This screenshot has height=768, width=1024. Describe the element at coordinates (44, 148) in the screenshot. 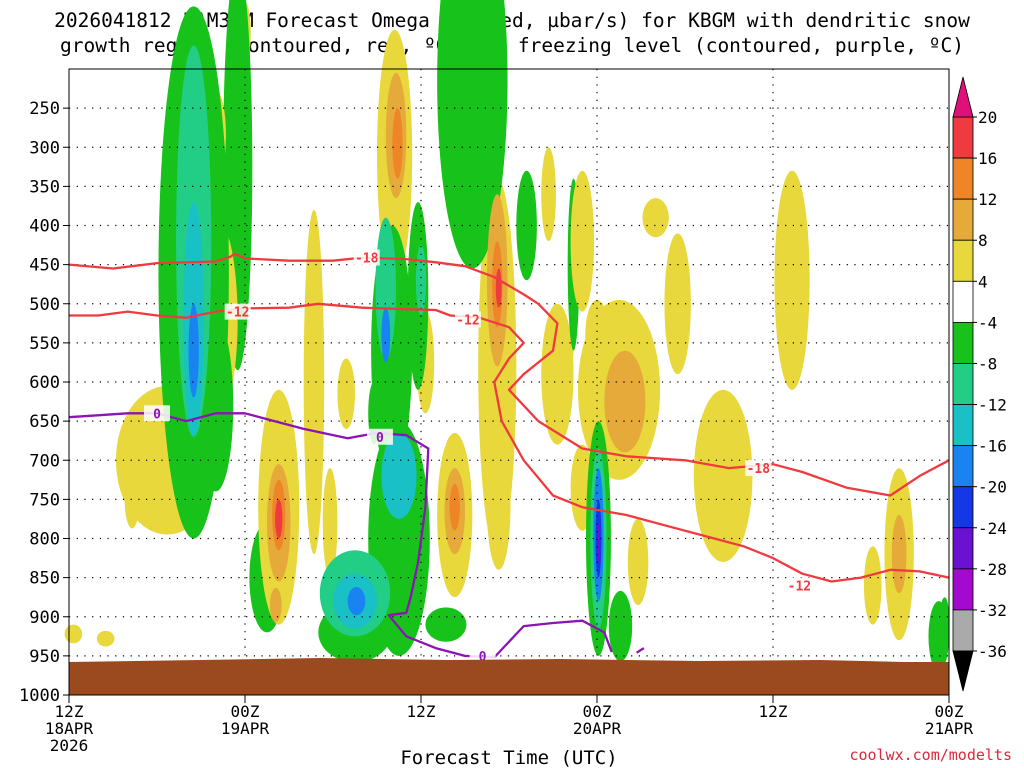

I see `y-tick-label: 300` at that location.